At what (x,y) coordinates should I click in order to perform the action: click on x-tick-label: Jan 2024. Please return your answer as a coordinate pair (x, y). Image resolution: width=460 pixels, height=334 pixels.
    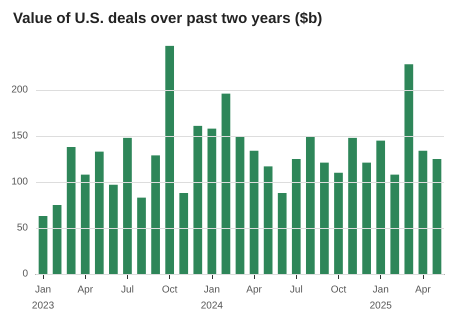
    Looking at the image, I should click on (212, 298).